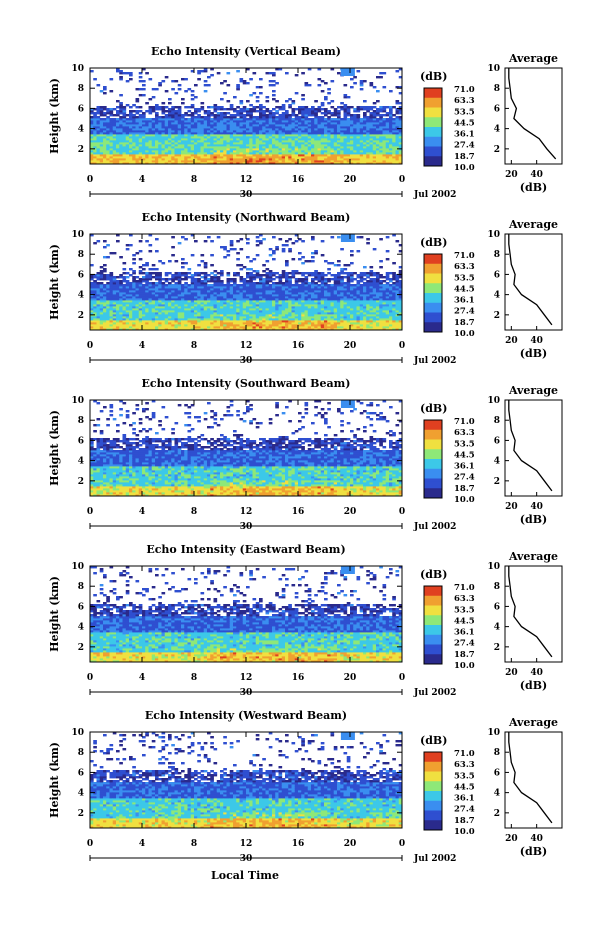 This screenshot has height=929, width=616. Describe the element at coordinates (246, 180) in the screenshot. I see `x-tick-label: 12` at that location.